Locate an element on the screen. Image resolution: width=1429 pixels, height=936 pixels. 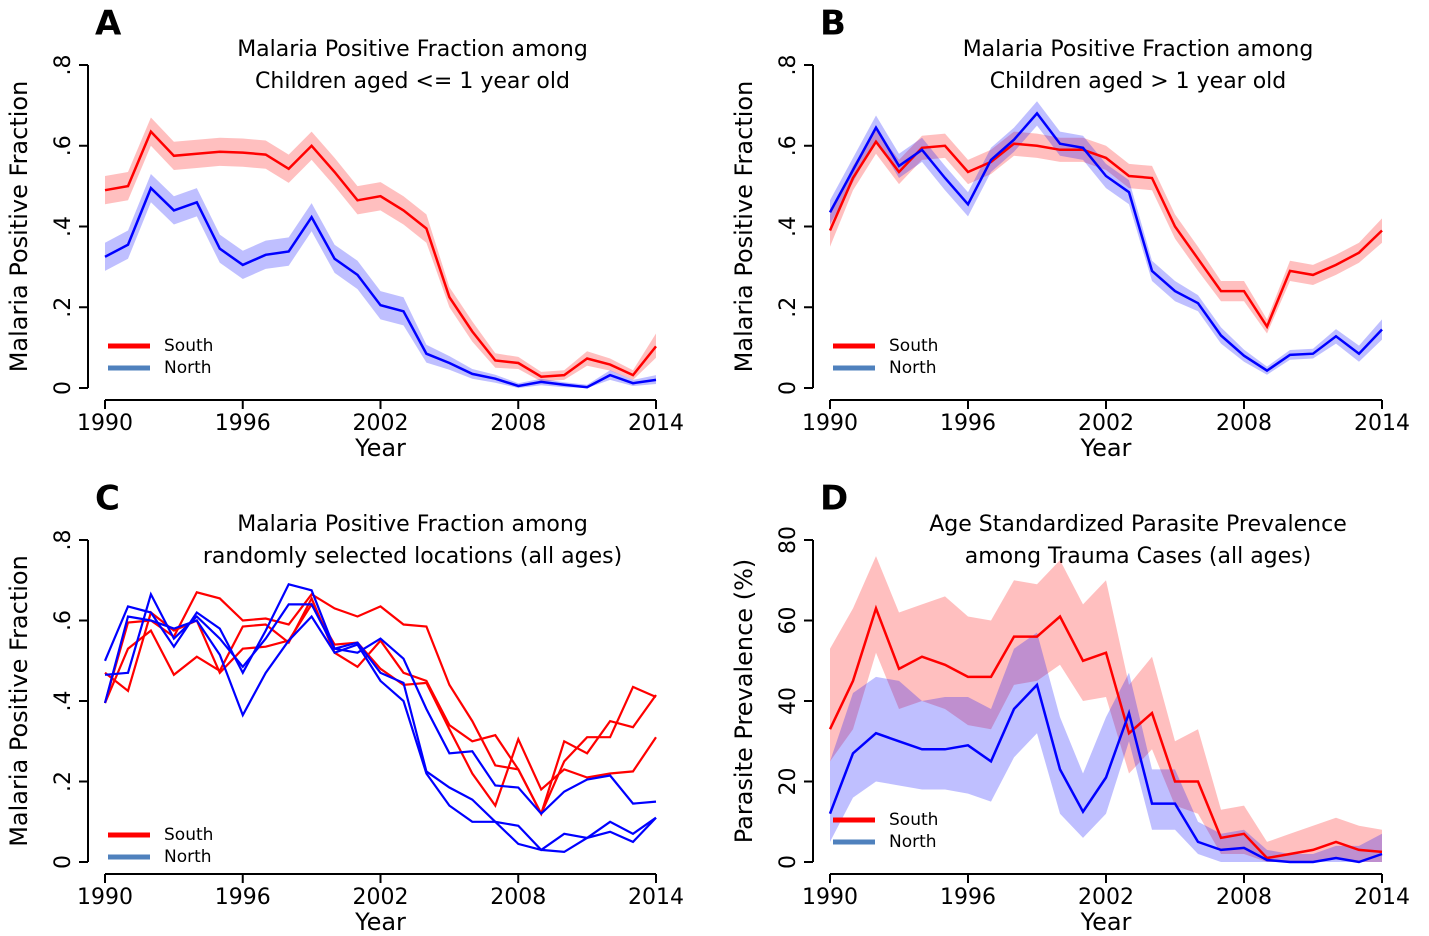
chart-title: Children aged > 1 year old is located at coordinates (1138, 81).